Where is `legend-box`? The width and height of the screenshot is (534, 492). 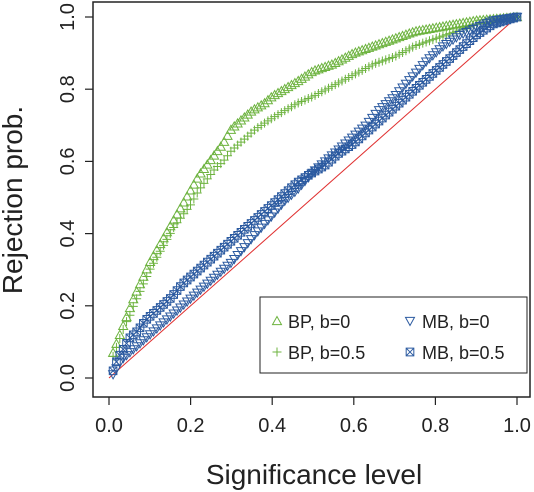 legend-box is located at coordinates (393, 335).